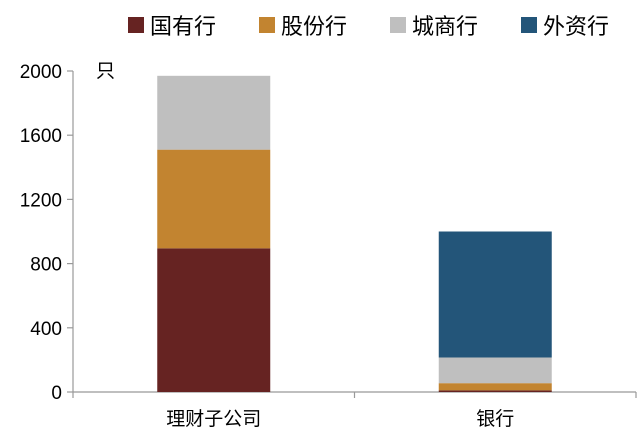 Image resolution: width=640 pixels, height=438 pixels. I want to click on x-axis: 理财子公司 银行, so click(354, 410).